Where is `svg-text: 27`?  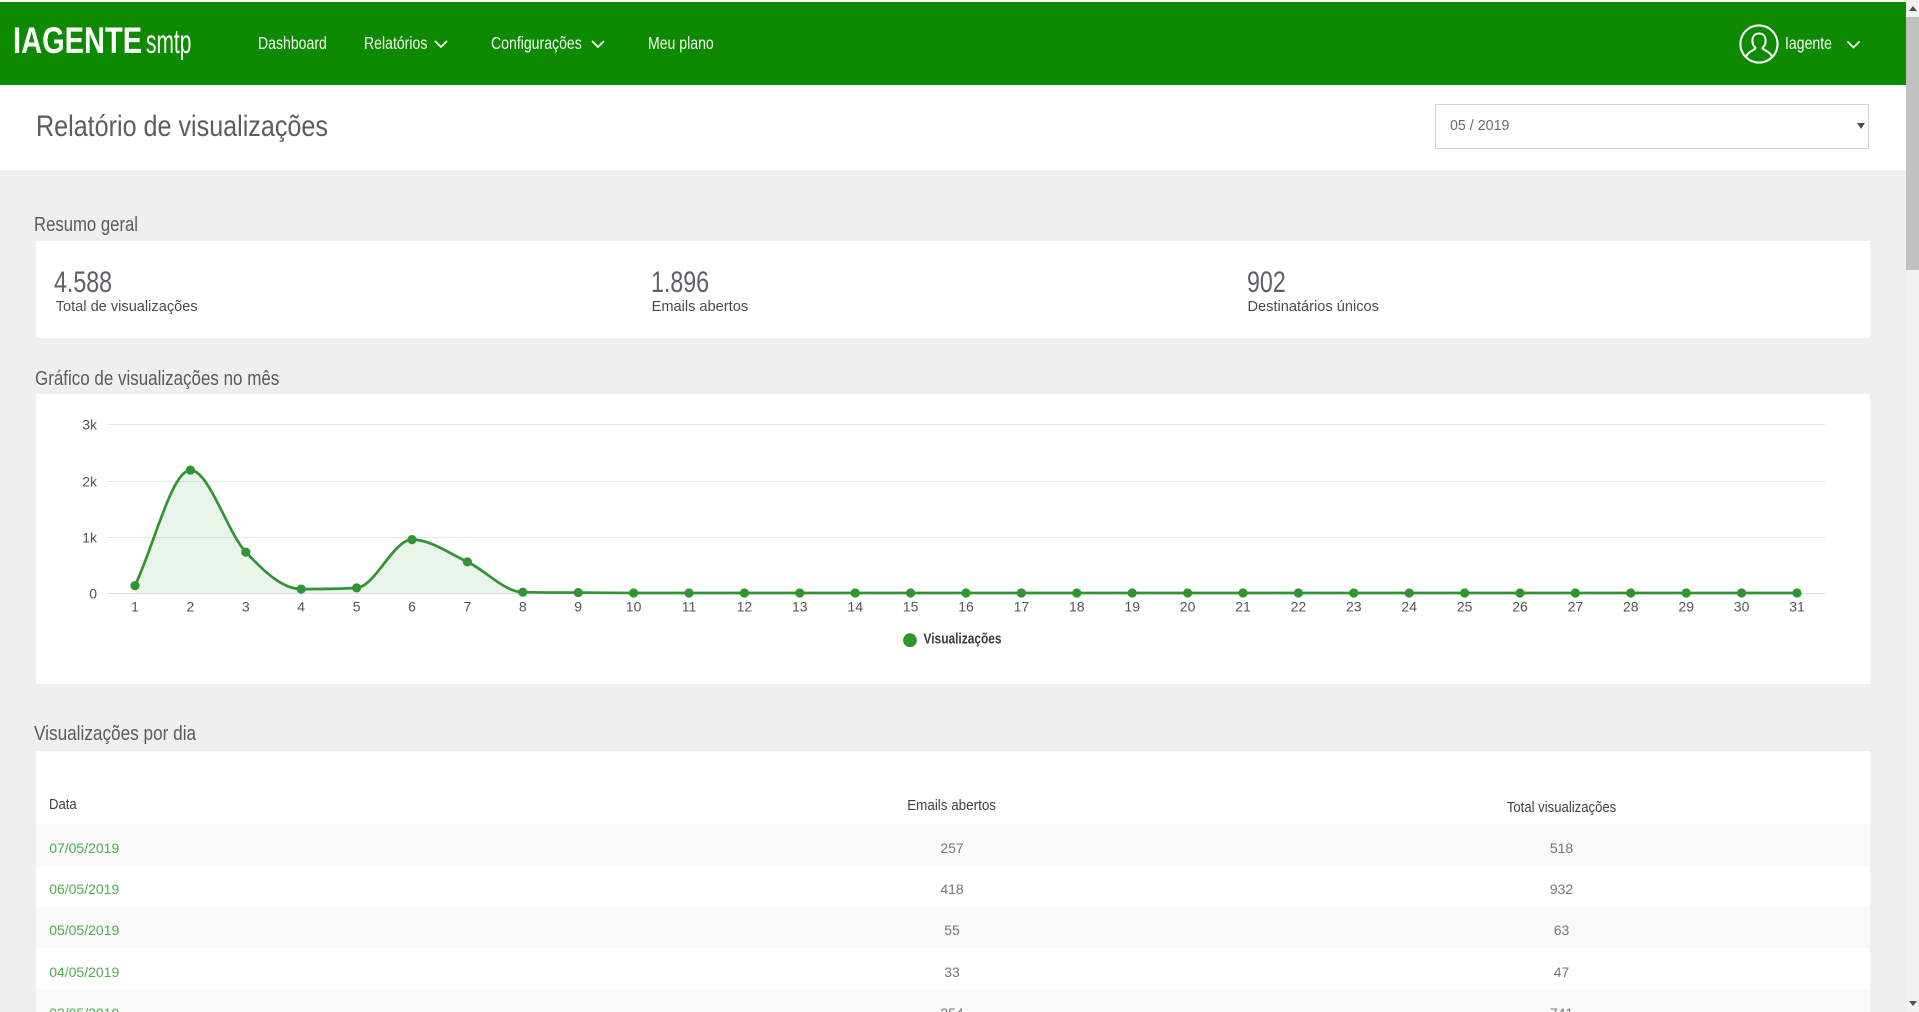 svg-text: 27 is located at coordinates (1576, 607).